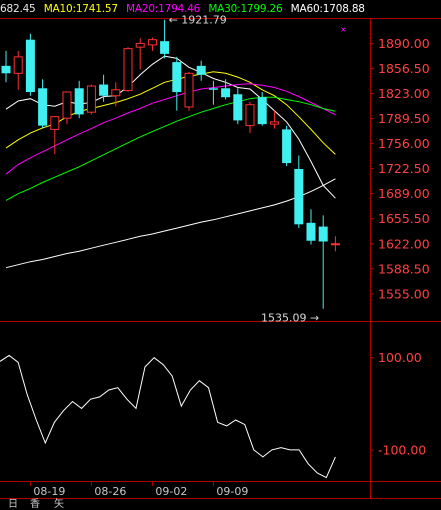 The image size is (441, 510). What do you see at coordinates (170, 223) in the screenshot?
I see `ma-line-ma60` at bounding box center [170, 223].